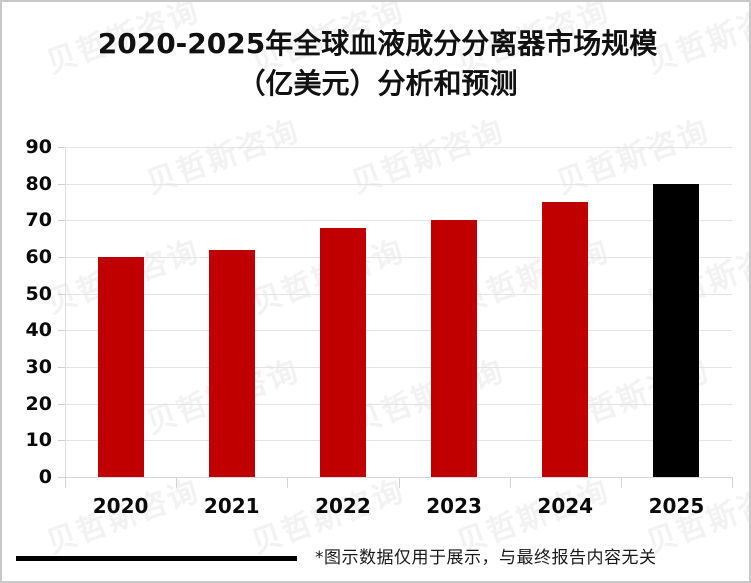 The width and height of the screenshot is (751, 583). I want to click on y-axis-tick-label: 80, so click(38, 183).